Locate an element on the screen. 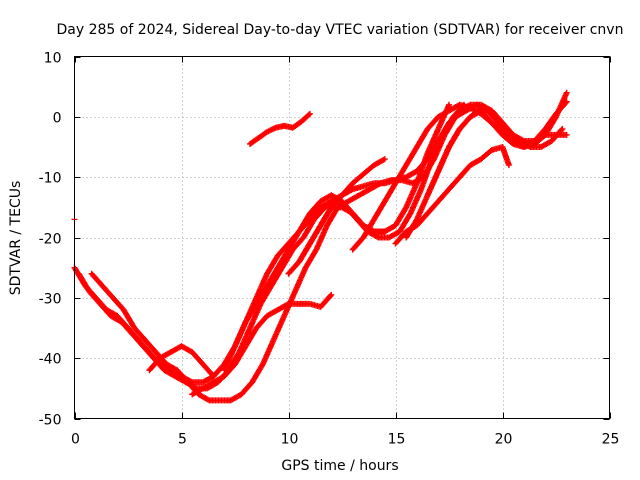 Image resolution: width=640 pixels, height=480 pixels. x-tick-label: 0 is located at coordinates (75, 440).